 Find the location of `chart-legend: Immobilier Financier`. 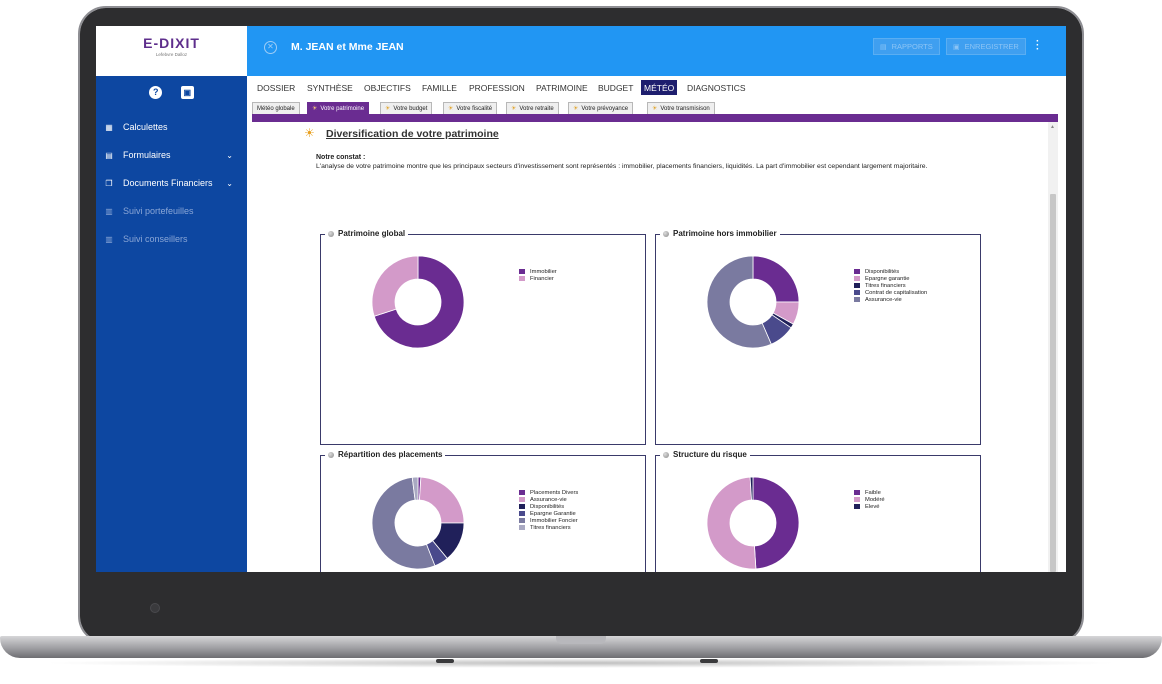

chart-legend: Immobilier Financier is located at coordinates (538, 275).